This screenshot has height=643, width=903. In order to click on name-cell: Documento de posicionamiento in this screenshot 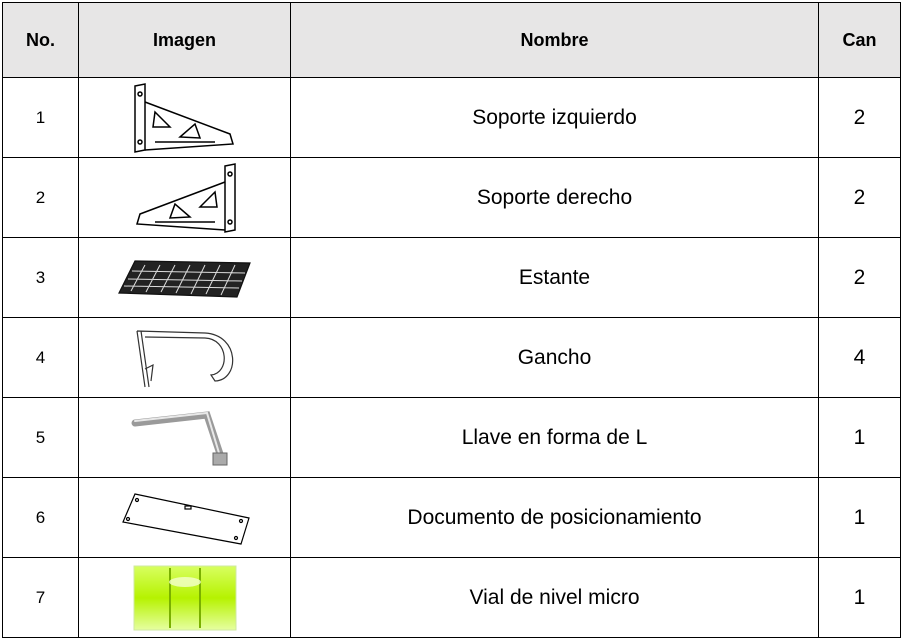, I will do `click(554, 517)`.